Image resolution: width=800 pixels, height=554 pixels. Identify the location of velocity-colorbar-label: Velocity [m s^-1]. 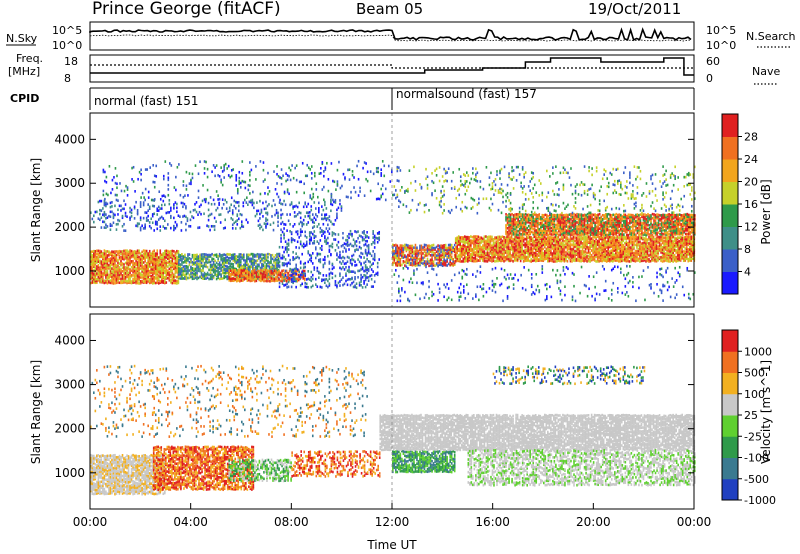
(766, 412).